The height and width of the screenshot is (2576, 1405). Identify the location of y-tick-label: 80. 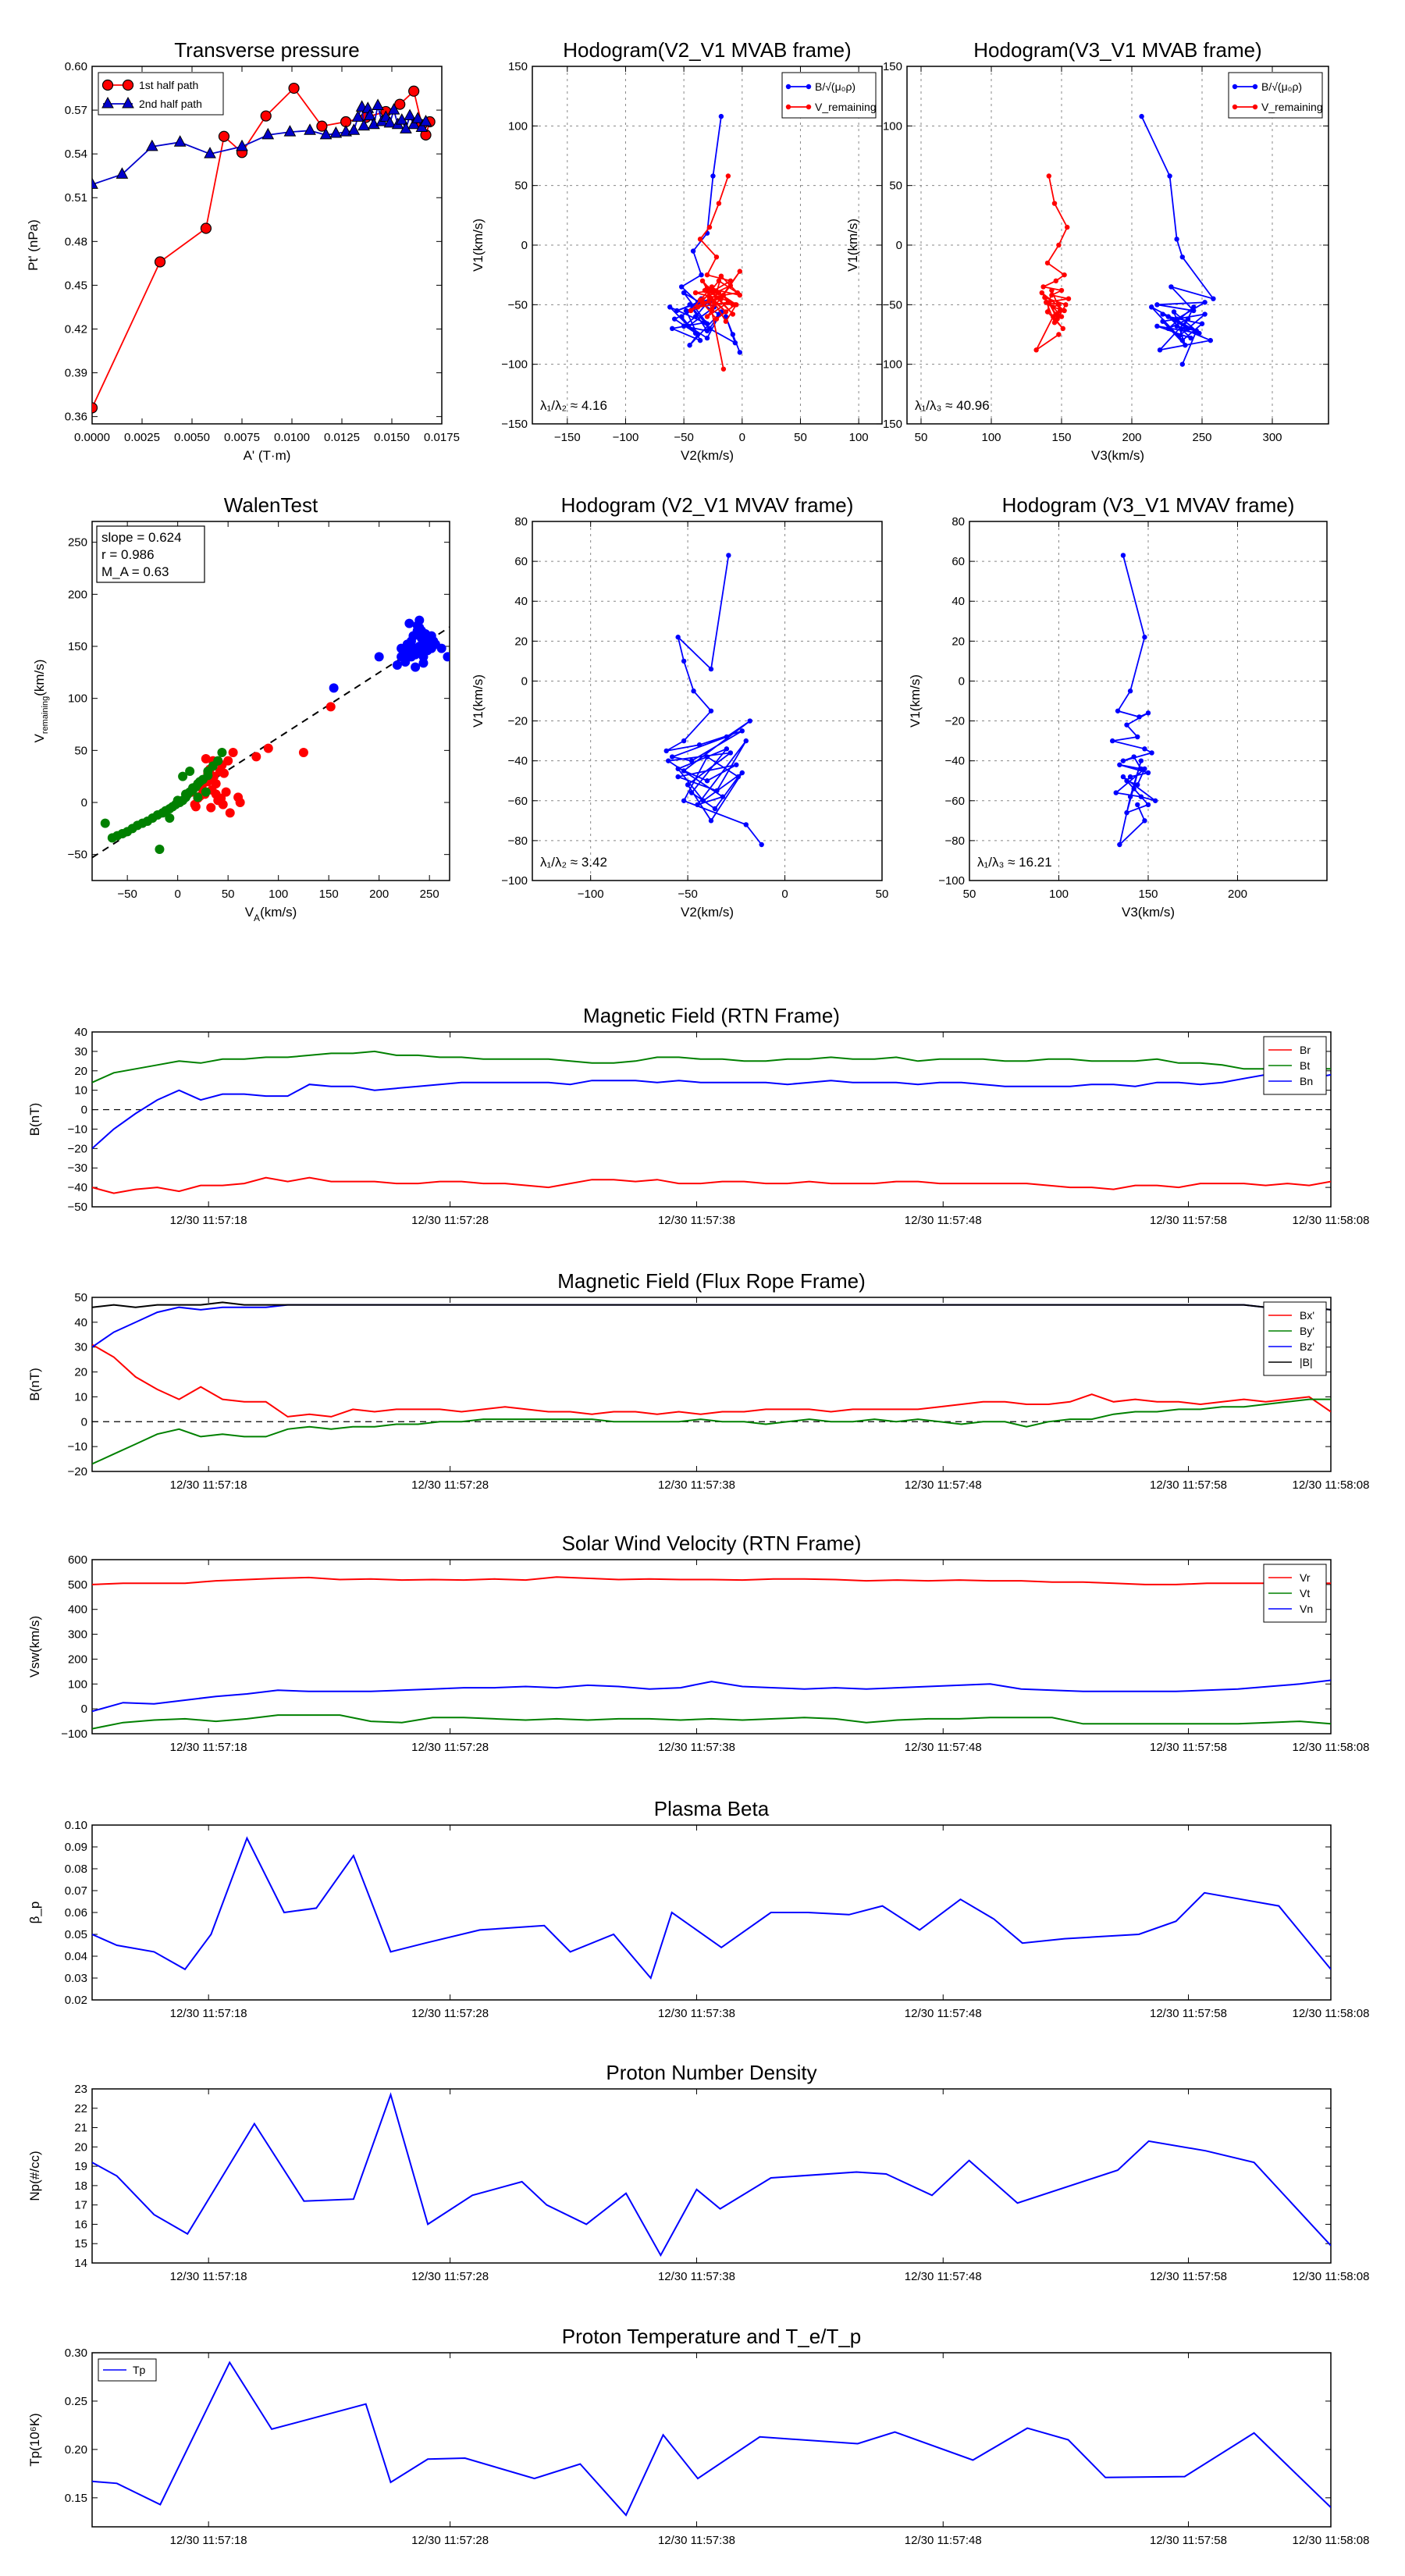
(958, 521).